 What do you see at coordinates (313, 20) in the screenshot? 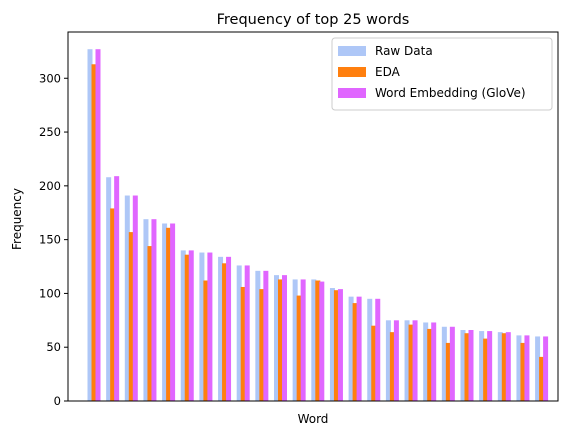
I see `chart-title: Frequency of top 25 words` at bounding box center [313, 20].